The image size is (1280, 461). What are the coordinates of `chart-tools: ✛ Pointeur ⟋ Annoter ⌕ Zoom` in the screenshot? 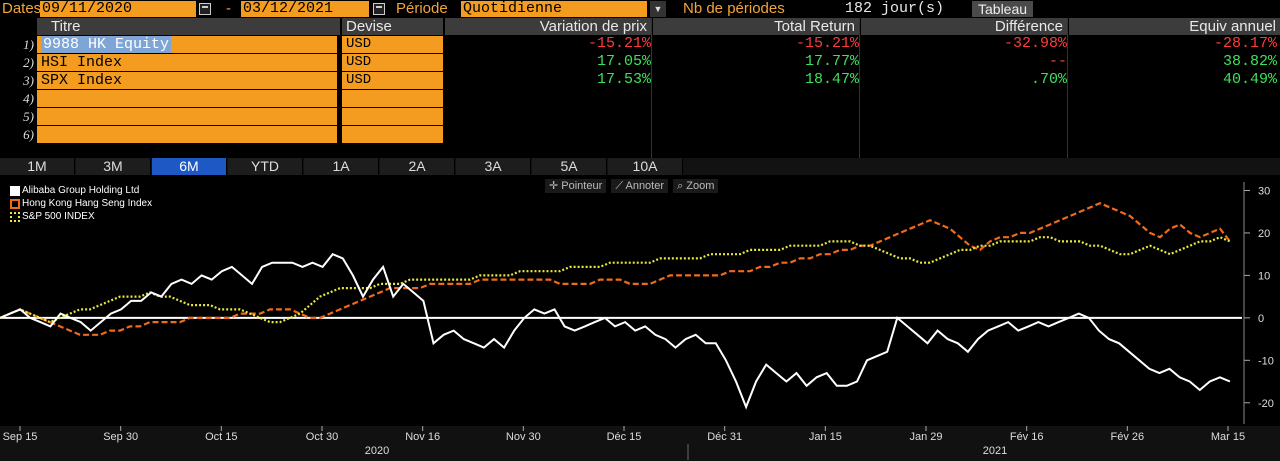 It's located at (632, 186).